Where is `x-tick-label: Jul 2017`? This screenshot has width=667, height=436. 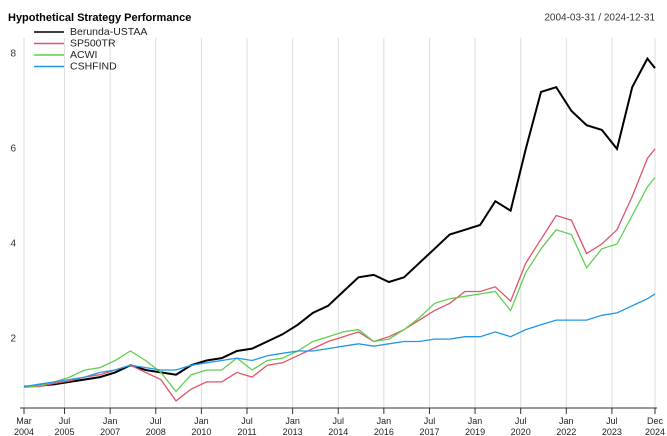 x-tick-label: Jul 2017 is located at coordinates (429, 426).